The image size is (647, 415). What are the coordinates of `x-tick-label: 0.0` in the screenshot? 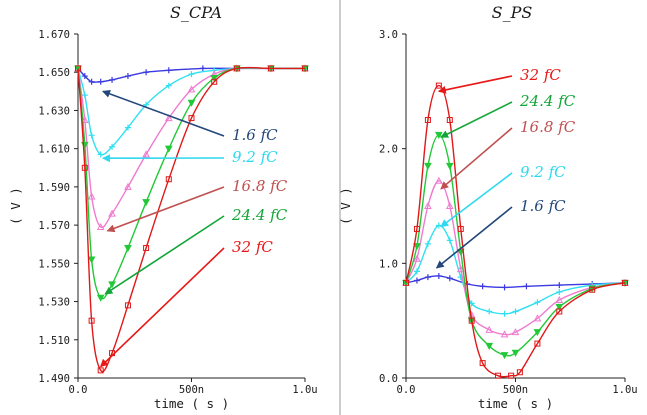 It's located at (78, 390).